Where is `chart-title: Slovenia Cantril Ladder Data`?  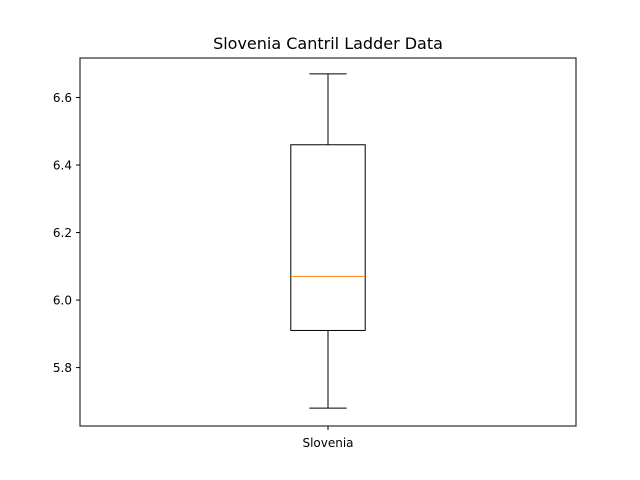
chart-title: Slovenia Cantril Ladder Data is located at coordinates (328, 43).